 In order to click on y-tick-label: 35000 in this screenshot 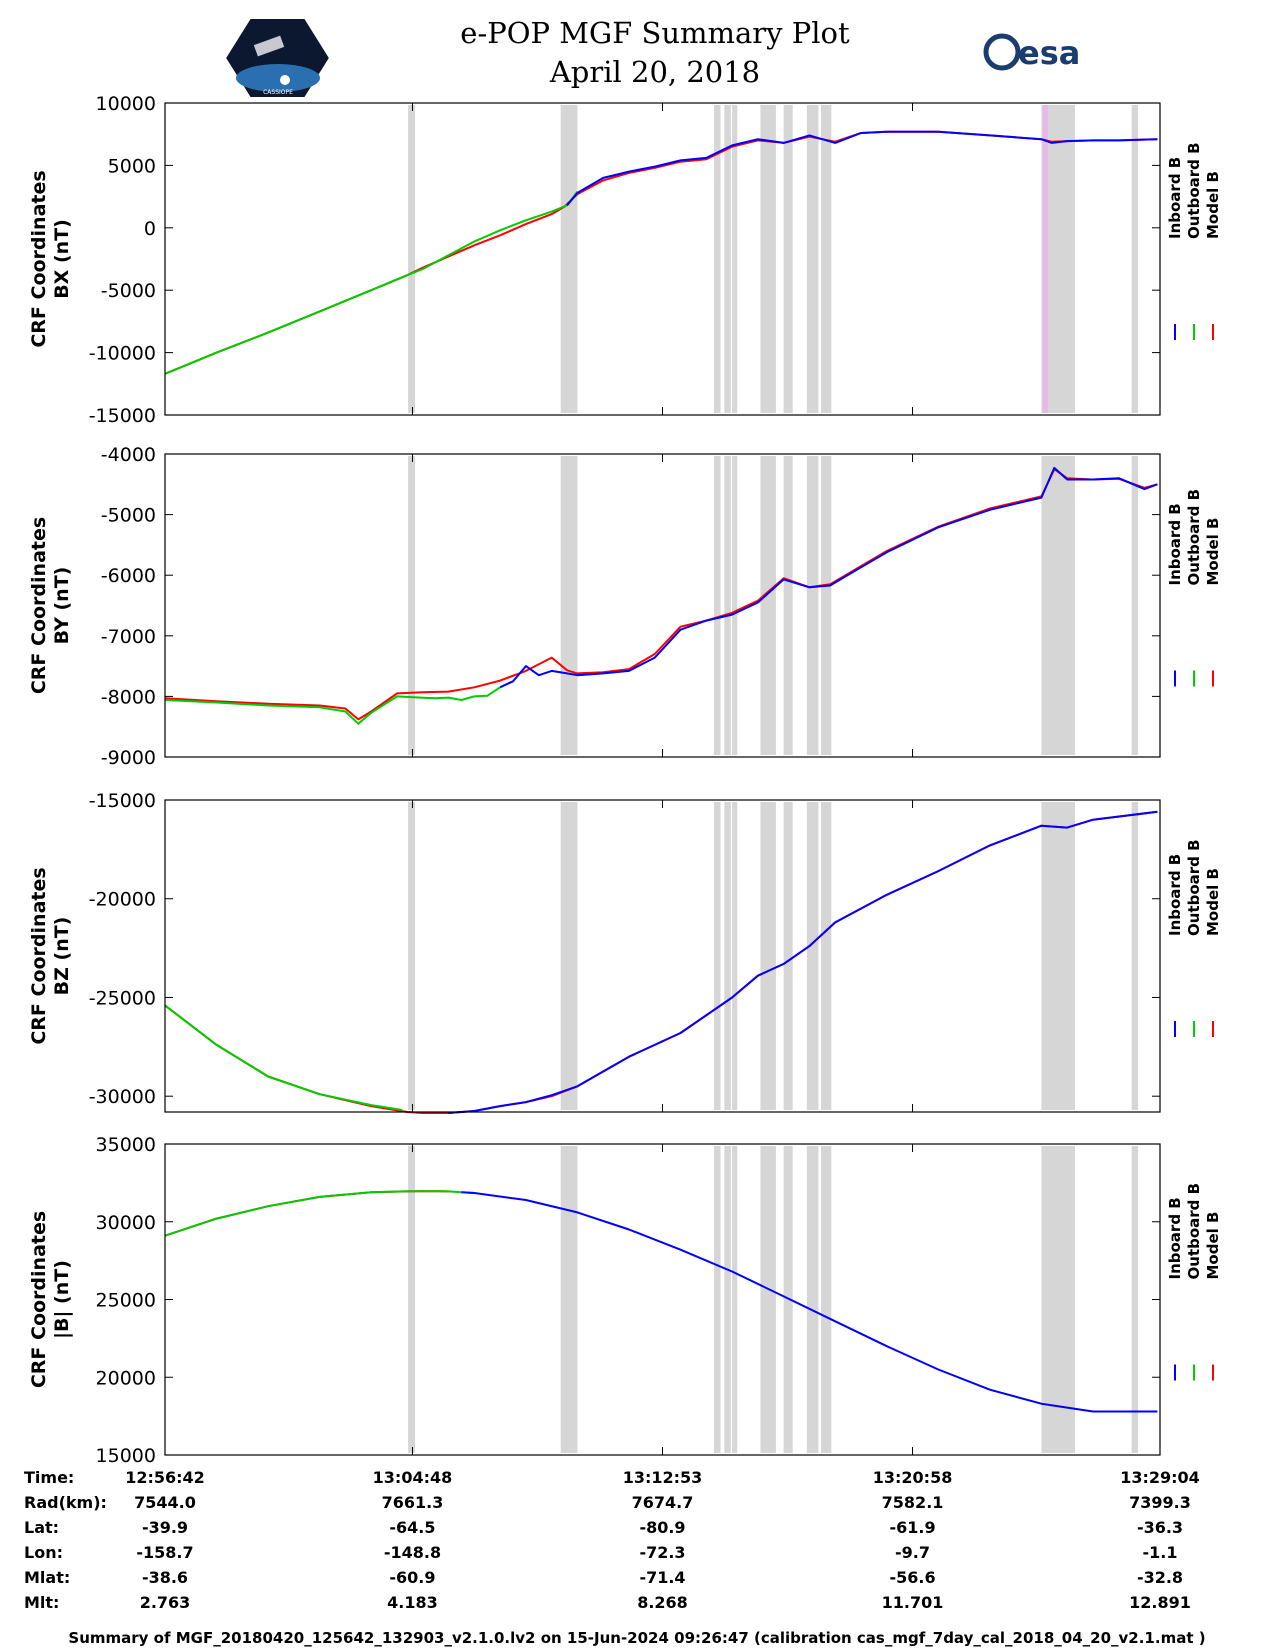, I will do `click(126, 1145)`.